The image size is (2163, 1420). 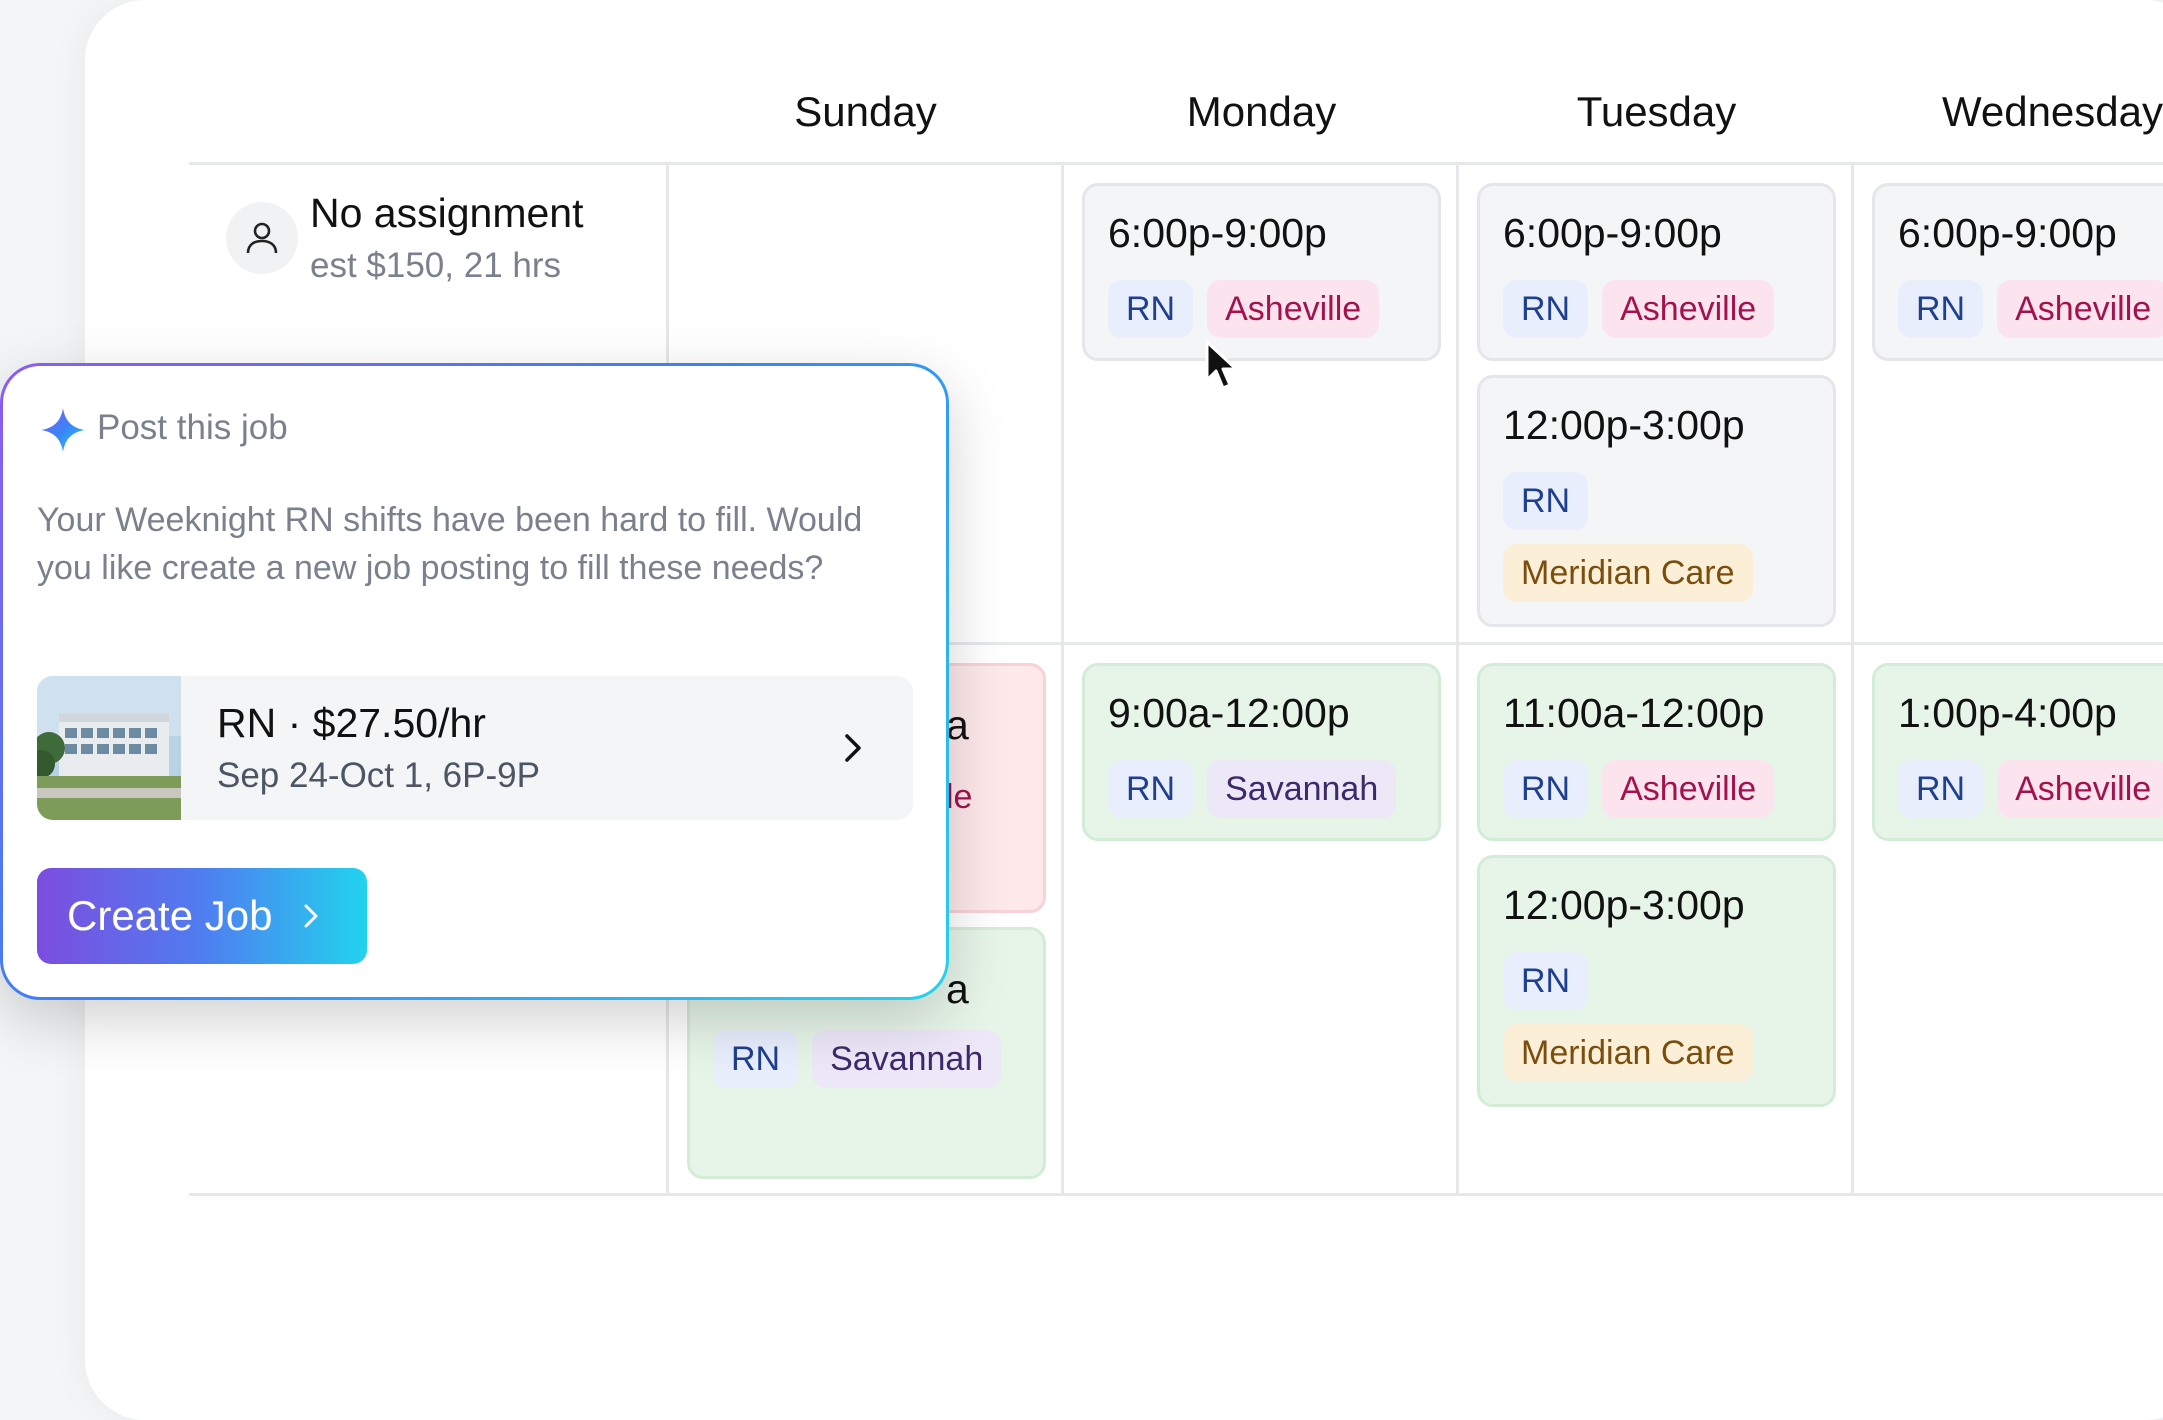 What do you see at coordinates (475, 748) in the screenshot?
I see `job-preview-card: RN · $27.50/hr Sep 24-Oct 1, 6P-9P` at bounding box center [475, 748].